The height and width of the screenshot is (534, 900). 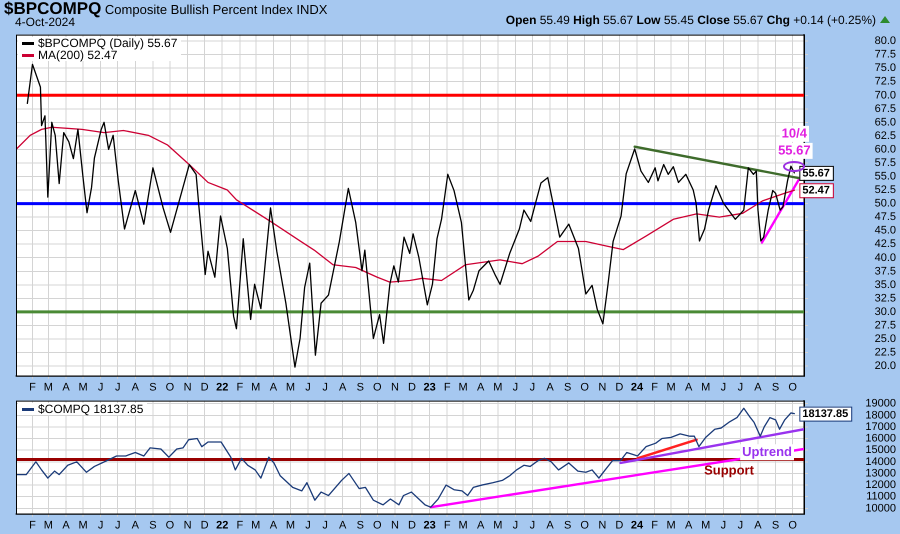 I want to click on y-tick-label: 11000, so click(x=881, y=496).